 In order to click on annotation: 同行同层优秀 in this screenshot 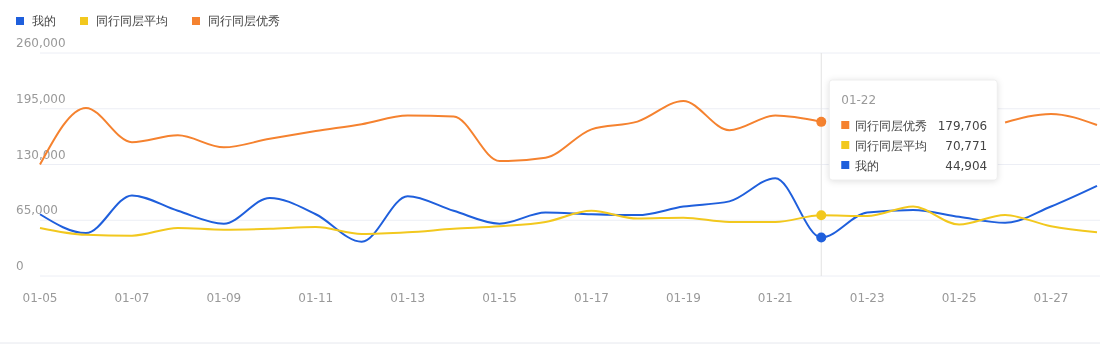, I will do `click(891, 126)`.